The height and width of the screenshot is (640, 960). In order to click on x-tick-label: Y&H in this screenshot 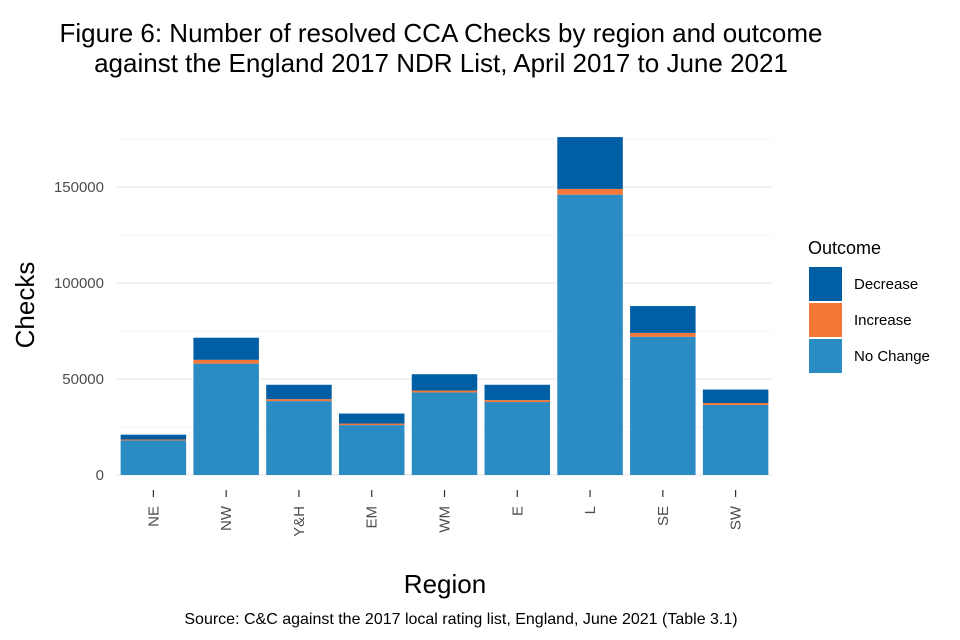, I will do `click(299, 521)`.